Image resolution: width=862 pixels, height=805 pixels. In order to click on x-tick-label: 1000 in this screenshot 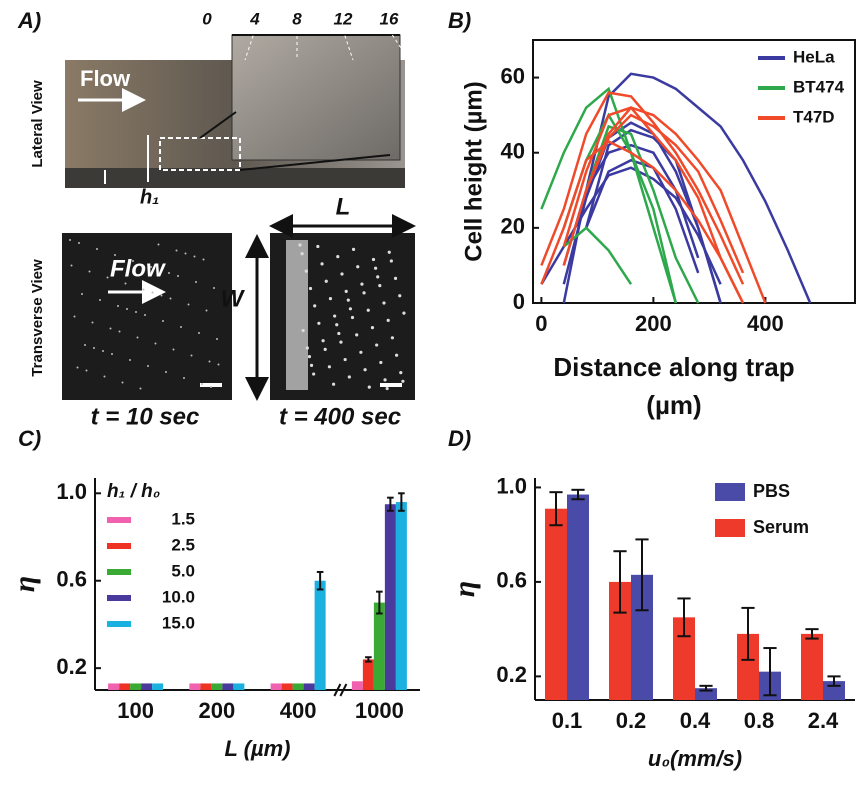, I will do `click(379, 710)`.